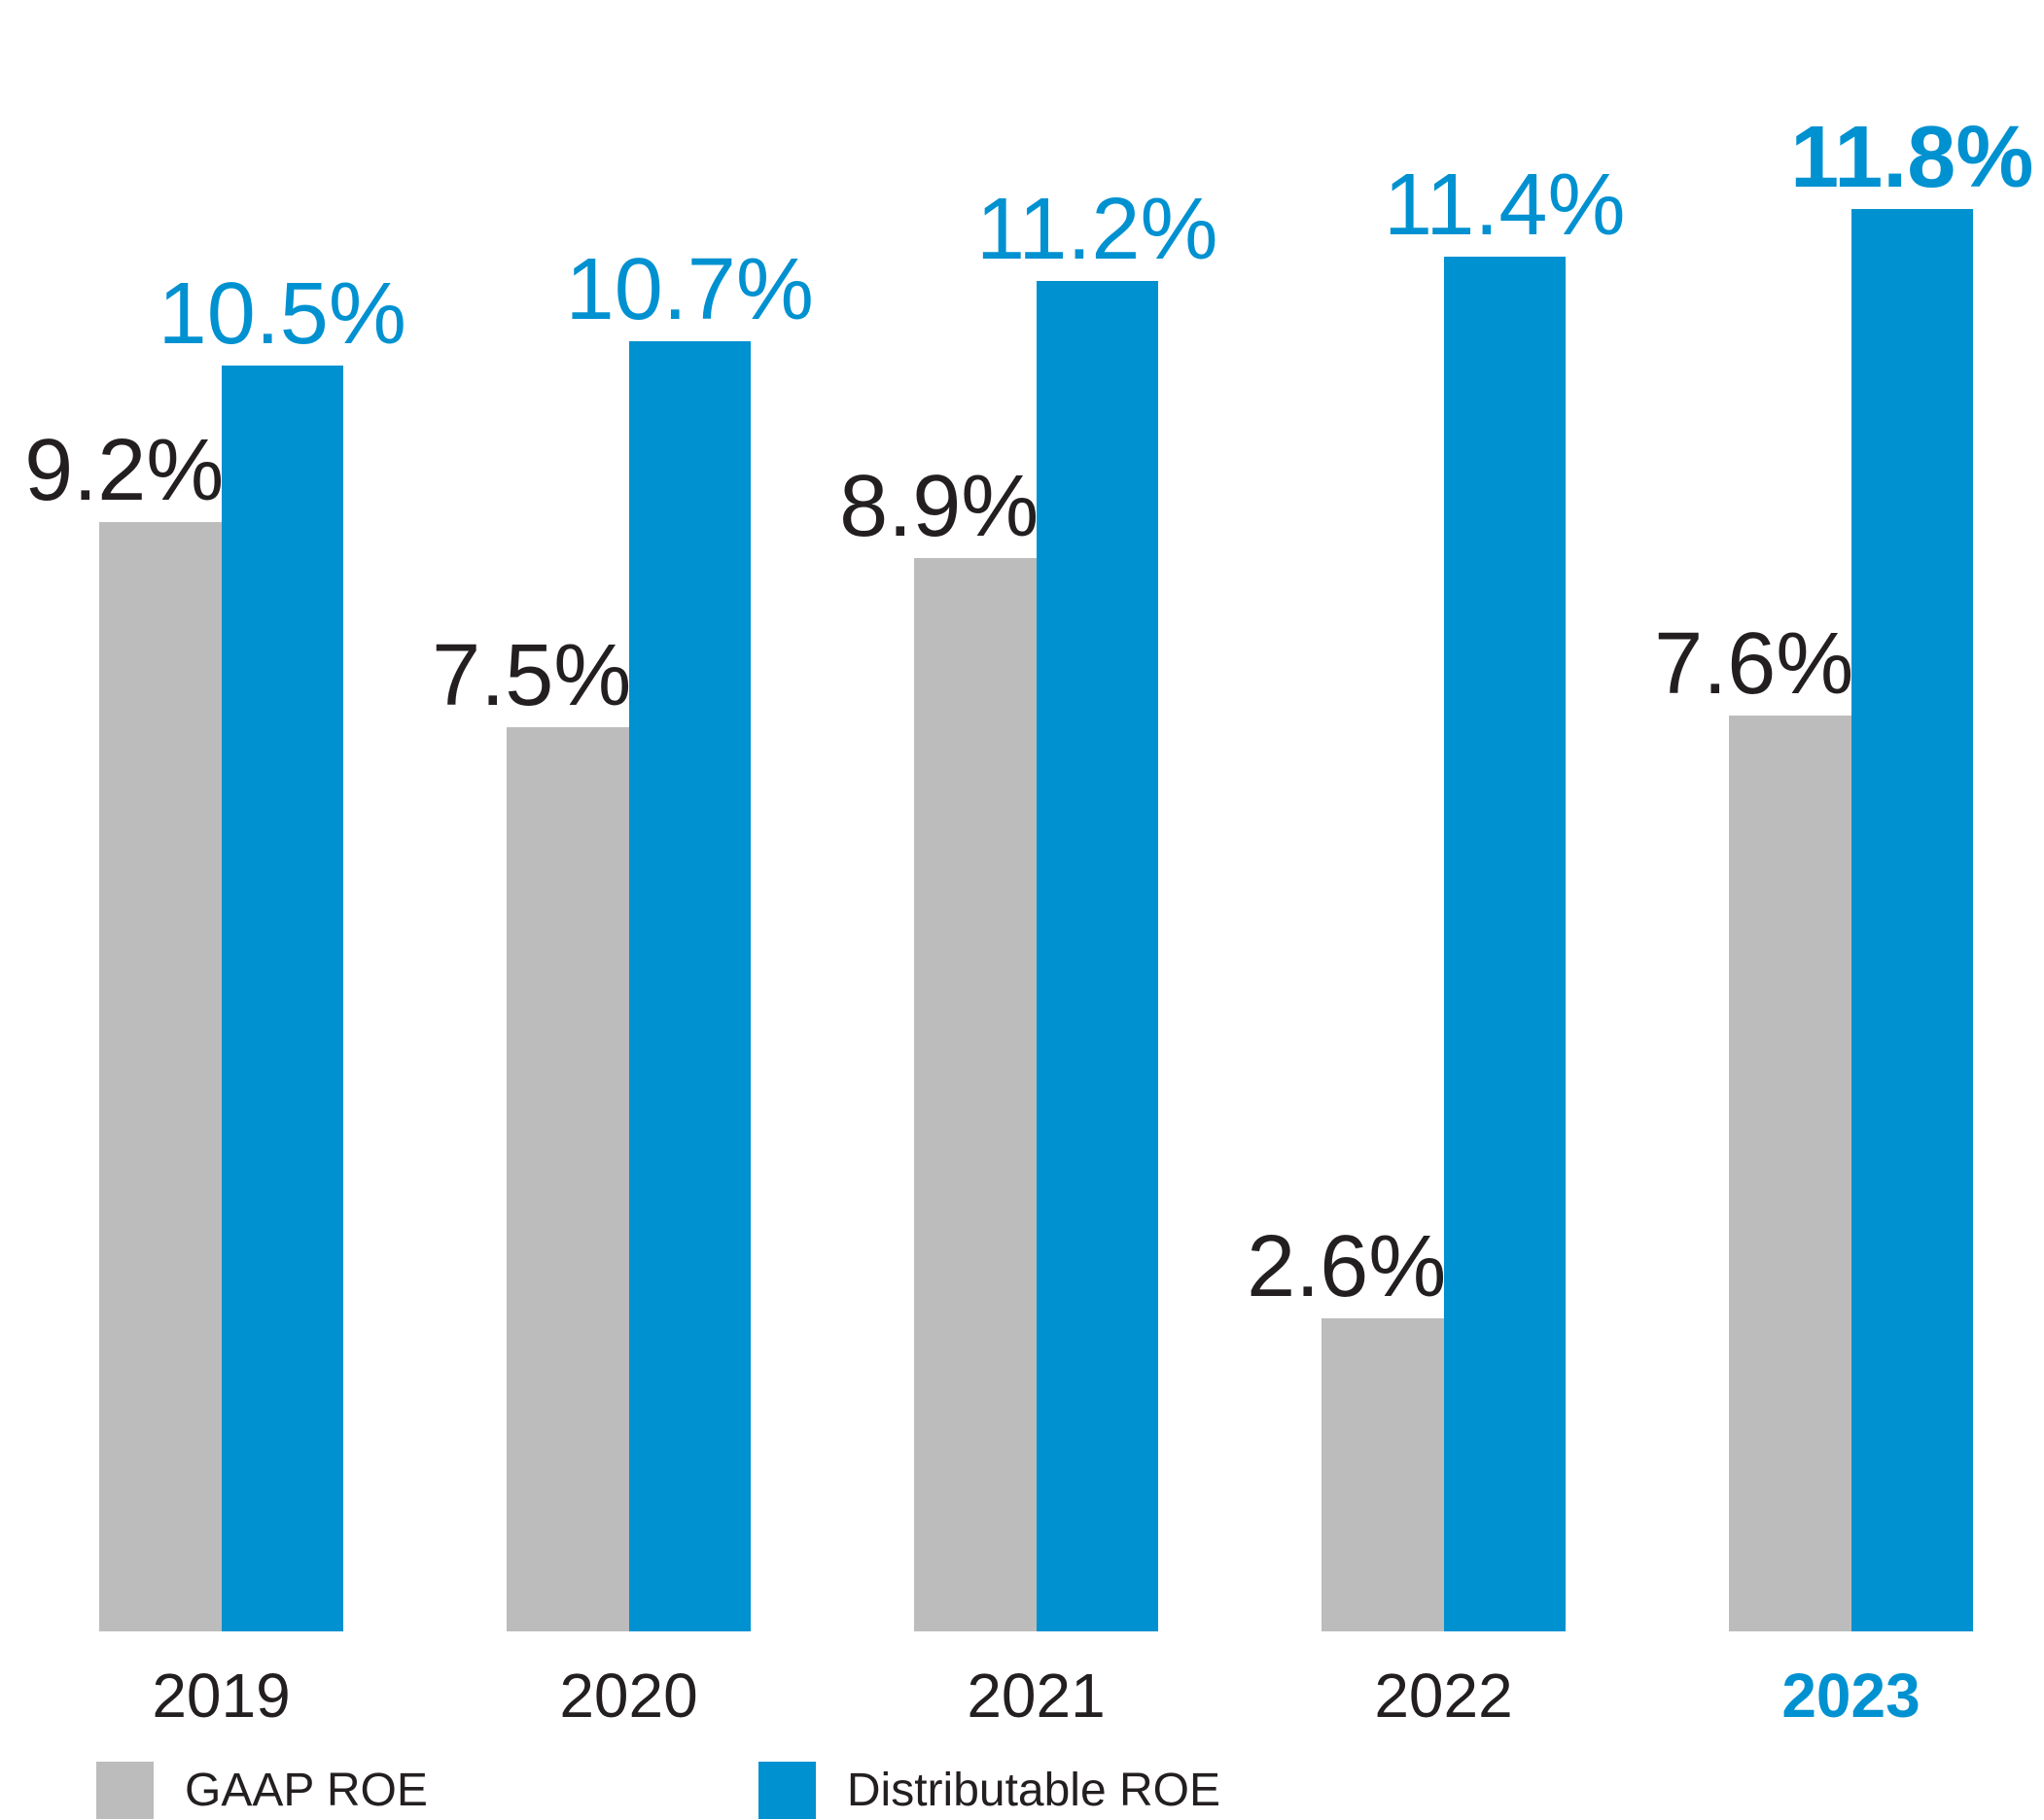 The height and width of the screenshot is (1820, 2044). I want to click on gaap-value-label-2023: 7.6%, so click(1754, 663).